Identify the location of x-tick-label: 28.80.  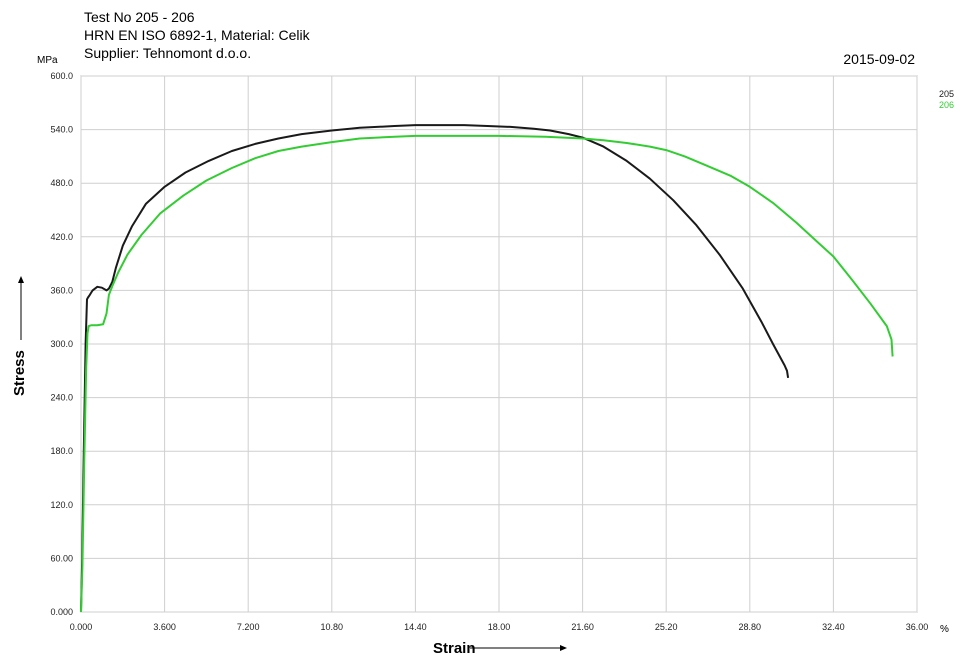
(750, 627).